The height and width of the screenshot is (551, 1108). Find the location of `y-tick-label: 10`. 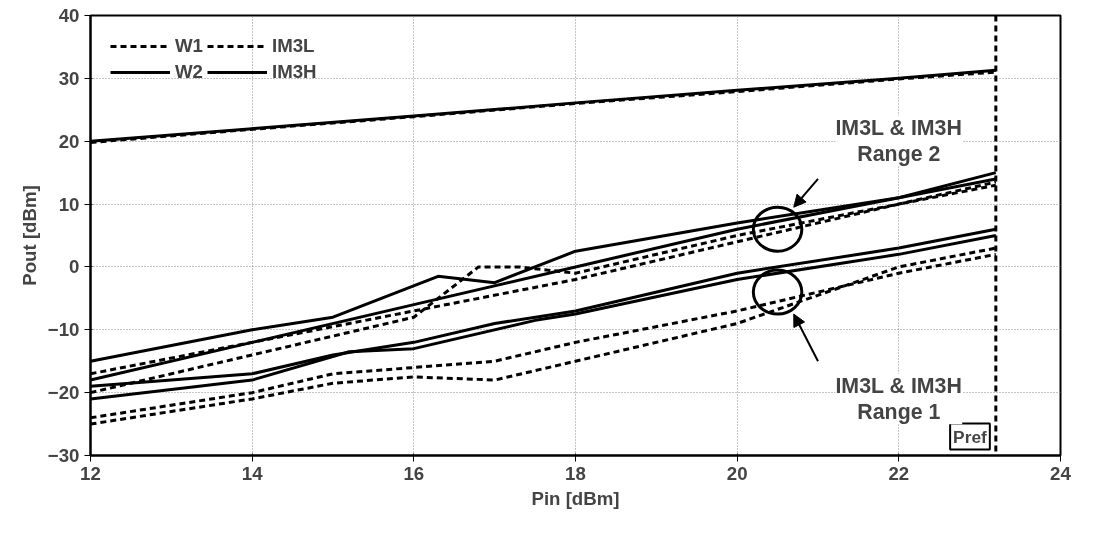

y-tick-label: 10 is located at coordinates (69, 204).